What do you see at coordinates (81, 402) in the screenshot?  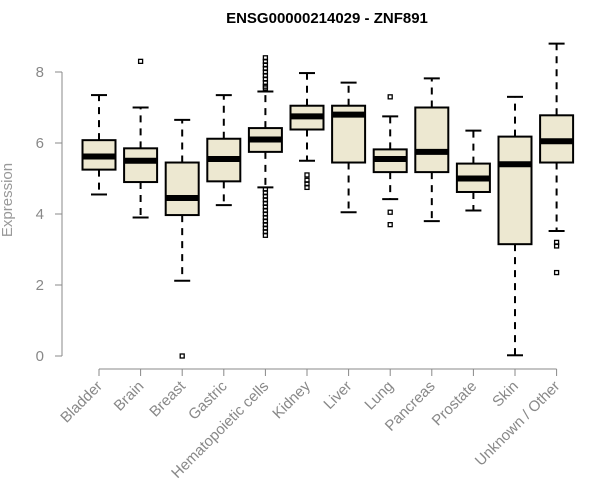 I see `x-tick-label: Bladder` at bounding box center [81, 402].